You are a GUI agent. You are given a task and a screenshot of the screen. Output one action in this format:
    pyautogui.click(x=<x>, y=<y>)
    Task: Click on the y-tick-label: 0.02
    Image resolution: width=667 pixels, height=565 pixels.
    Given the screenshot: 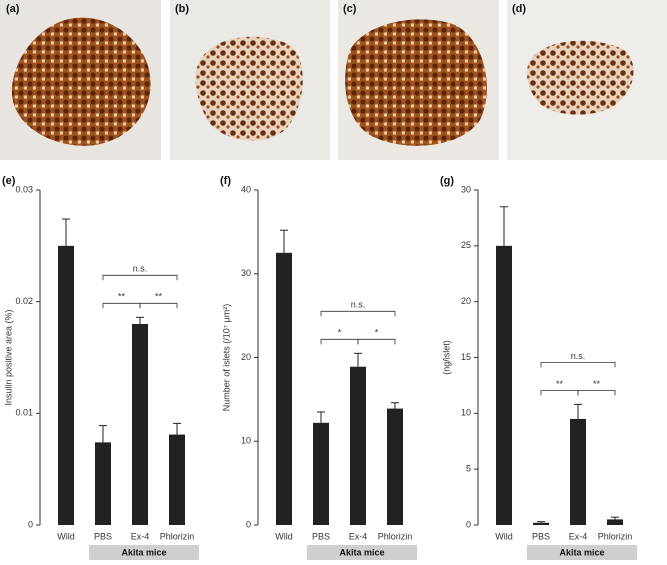 What is the action you would take?
    pyautogui.click(x=24, y=301)
    